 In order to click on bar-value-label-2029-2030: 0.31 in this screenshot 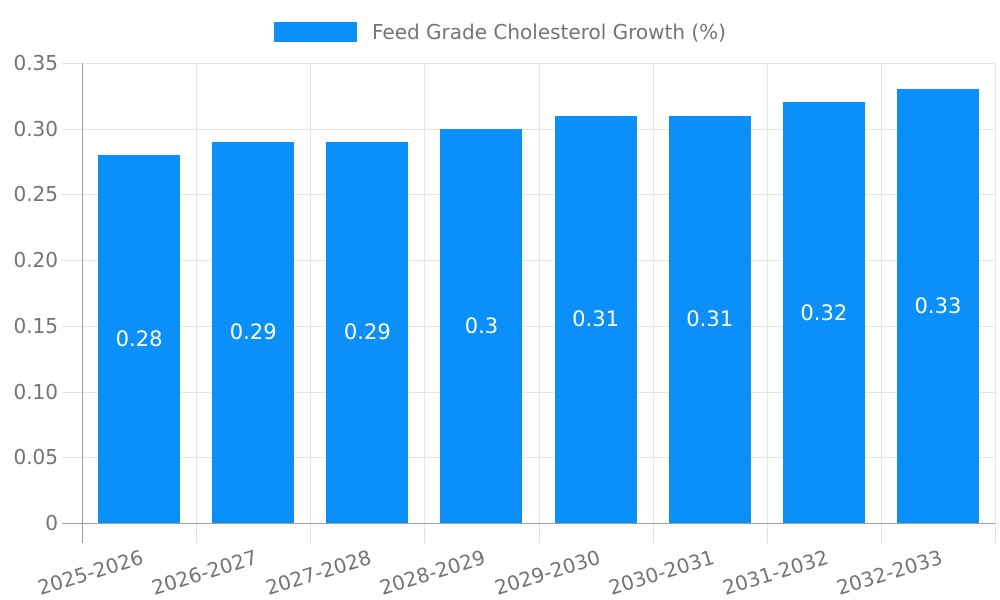, I will do `click(595, 319)`.